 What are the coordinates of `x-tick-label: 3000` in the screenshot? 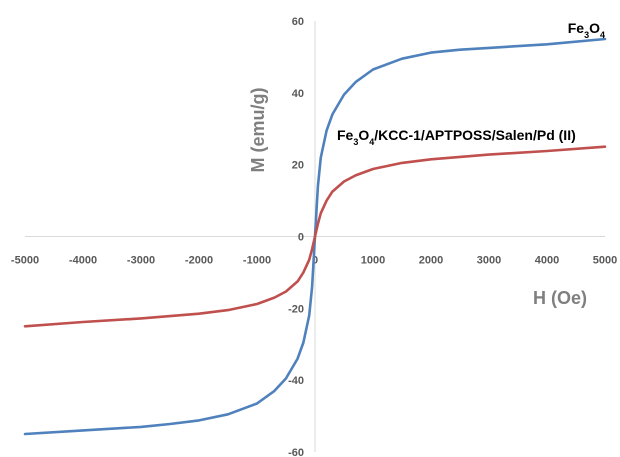 It's located at (489, 261).